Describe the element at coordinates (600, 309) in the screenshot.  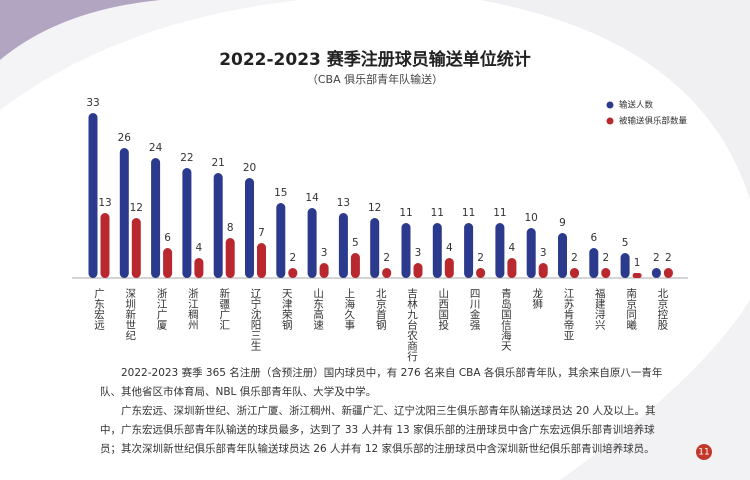
I see `x-tick-label: 福建浔兴` at that location.